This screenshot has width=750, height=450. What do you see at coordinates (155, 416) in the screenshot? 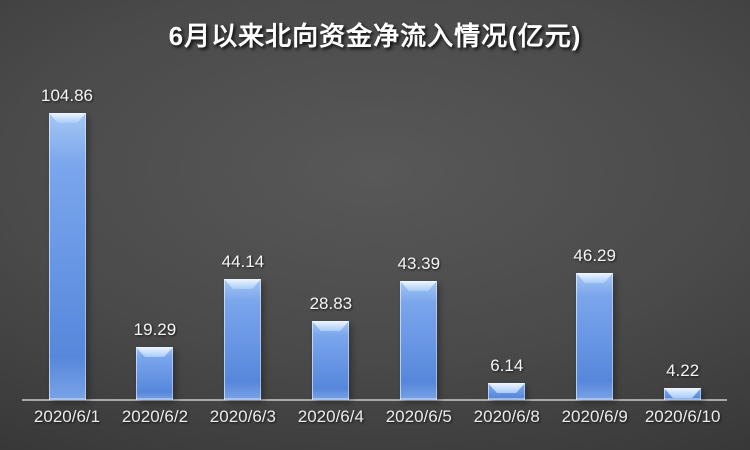
I see `x-tick-label: 2020/6/2` at bounding box center [155, 416].